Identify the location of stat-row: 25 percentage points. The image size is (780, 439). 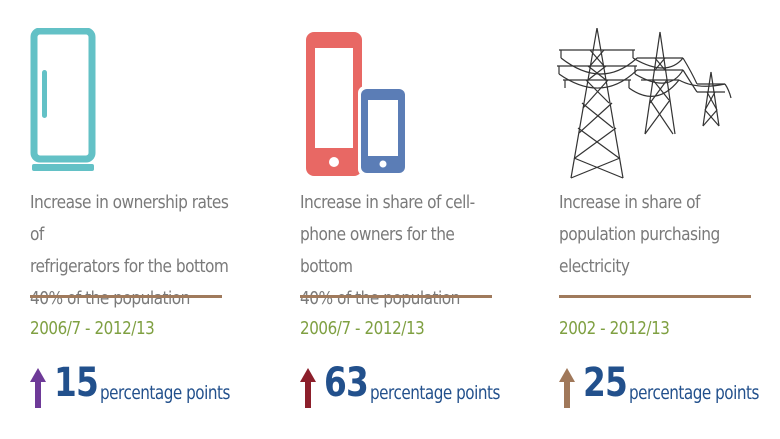
(668, 387).